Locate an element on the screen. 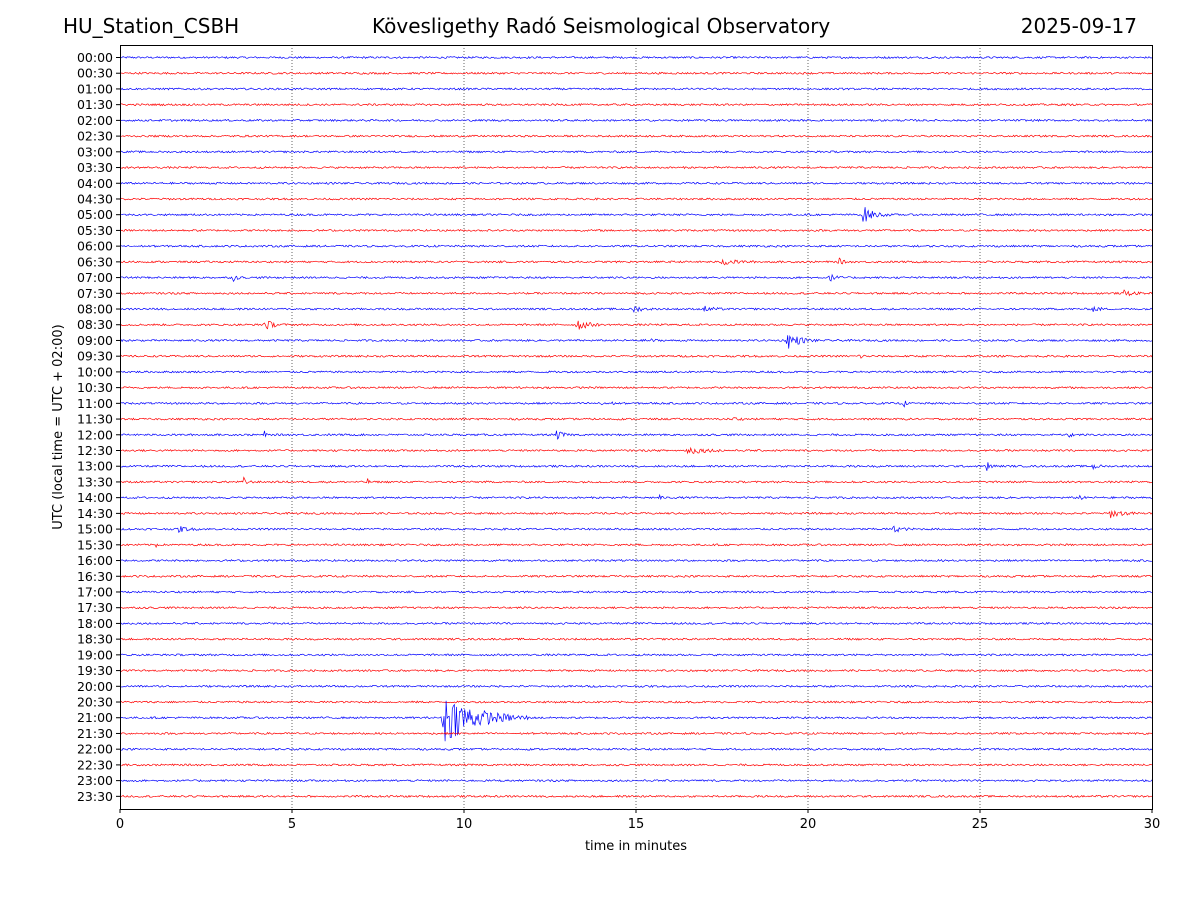  y-tick-label: 04:00 is located at coordinates (95, 183).